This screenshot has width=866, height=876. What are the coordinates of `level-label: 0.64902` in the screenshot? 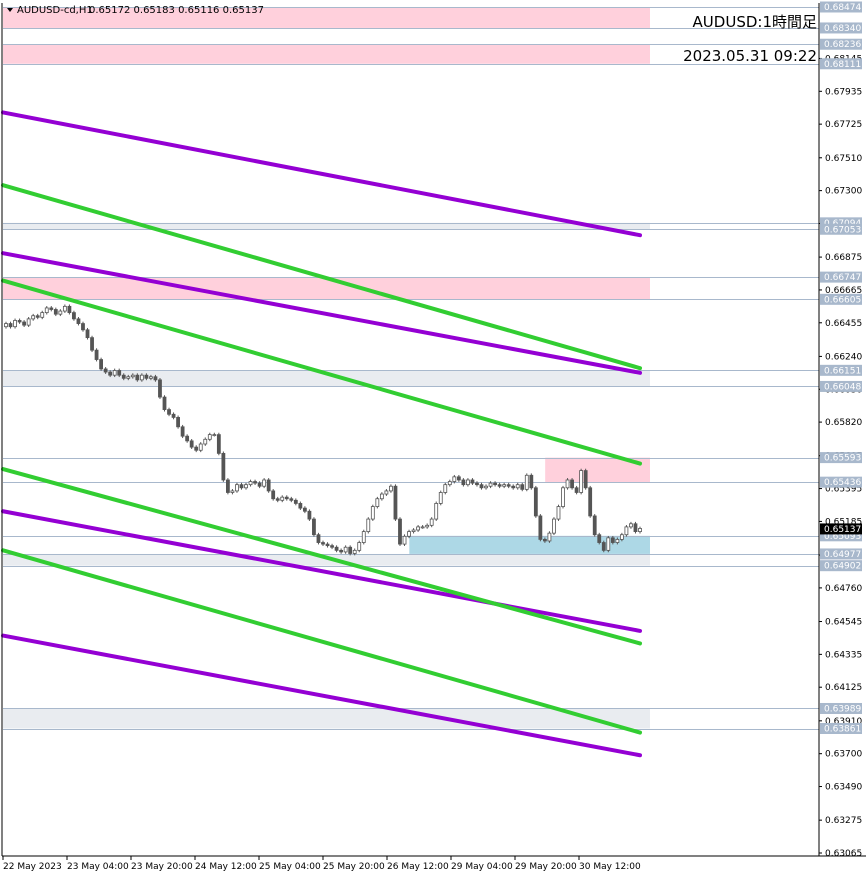 It's located at (842, 567).